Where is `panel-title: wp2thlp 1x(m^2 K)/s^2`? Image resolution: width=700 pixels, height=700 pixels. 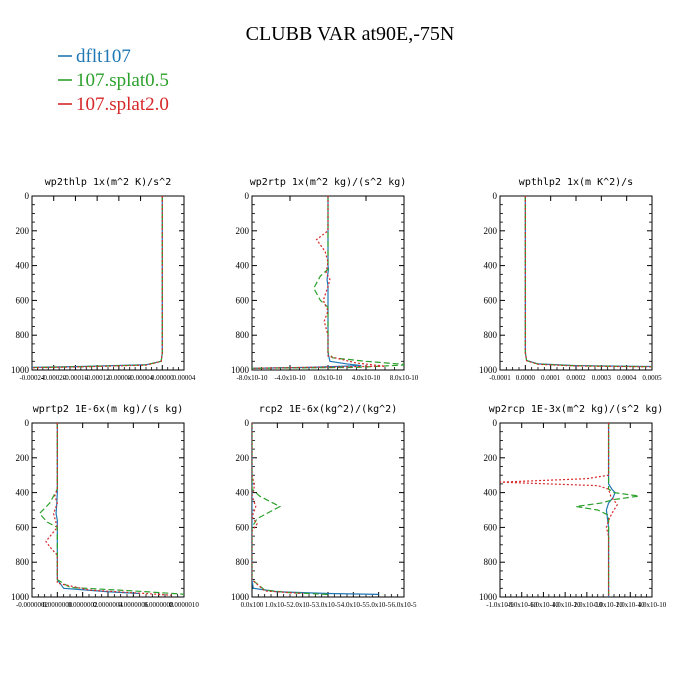 panel-title: wp2thlp 1x(m^2 K)/s^2 is located at coordinates (108, 182).